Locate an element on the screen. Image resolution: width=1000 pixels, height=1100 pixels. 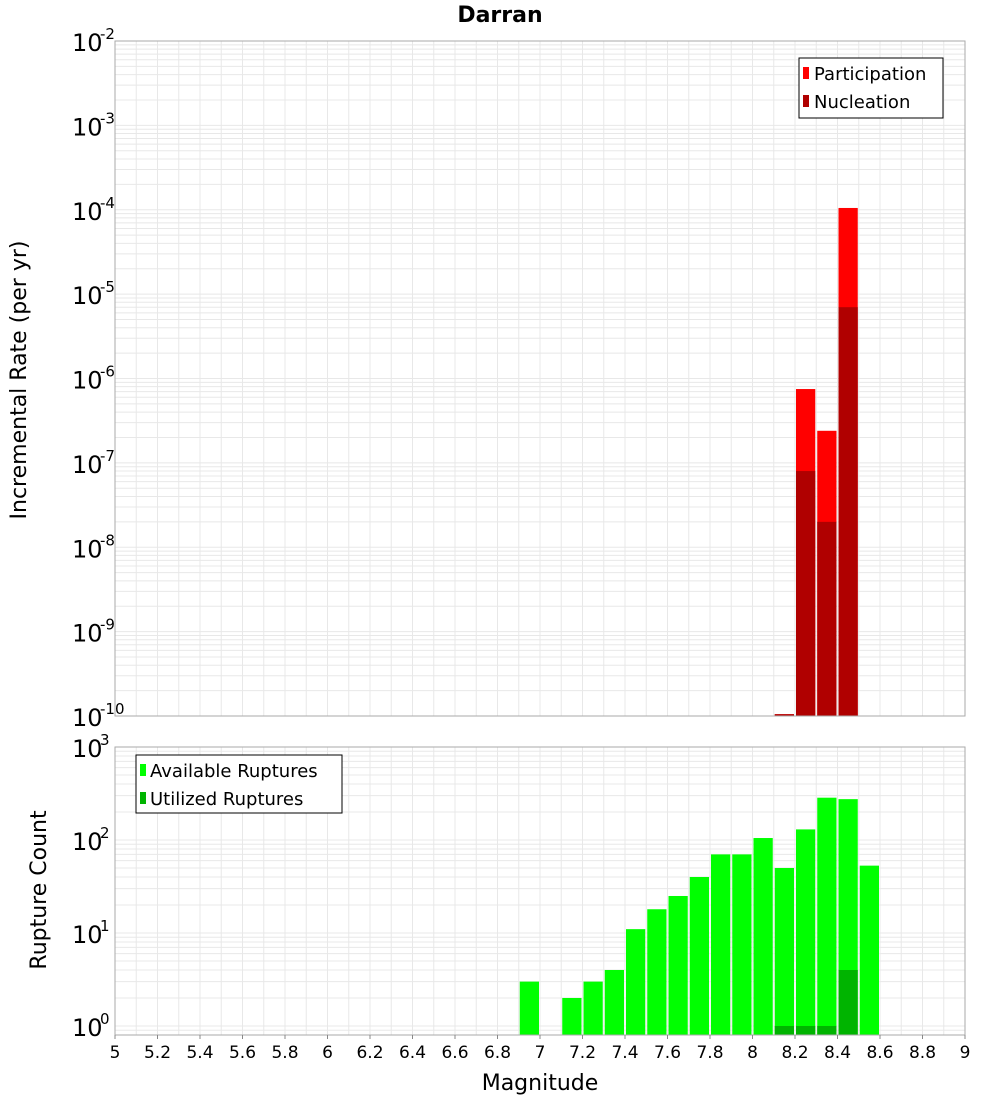
legend-swatch-utilized is located at coordinates (143, 798).